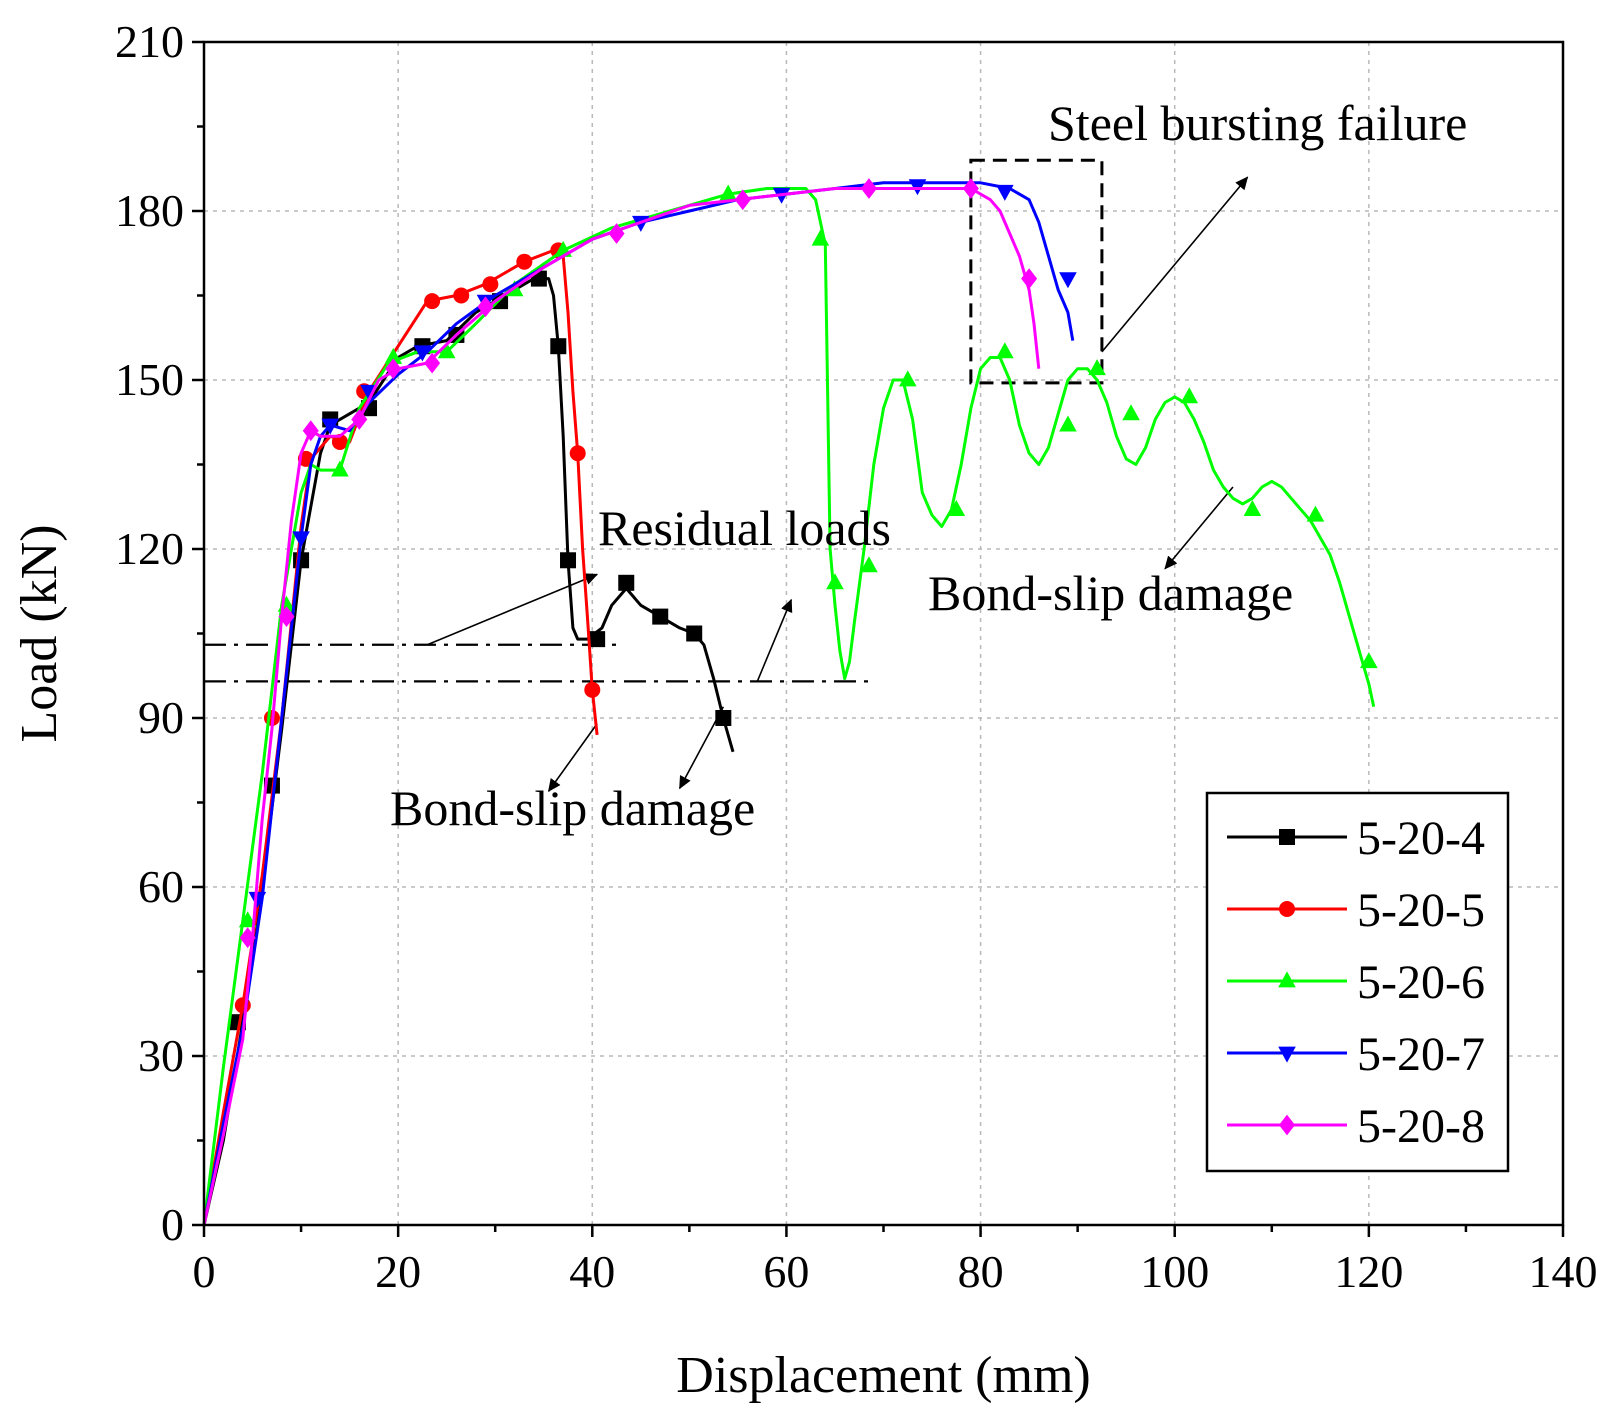 The height and width of the screenshot is (1419, 1621). Describe the element at coordinates (149, 41) in the screenshot. I see `y-tick-label: 210` at that location.